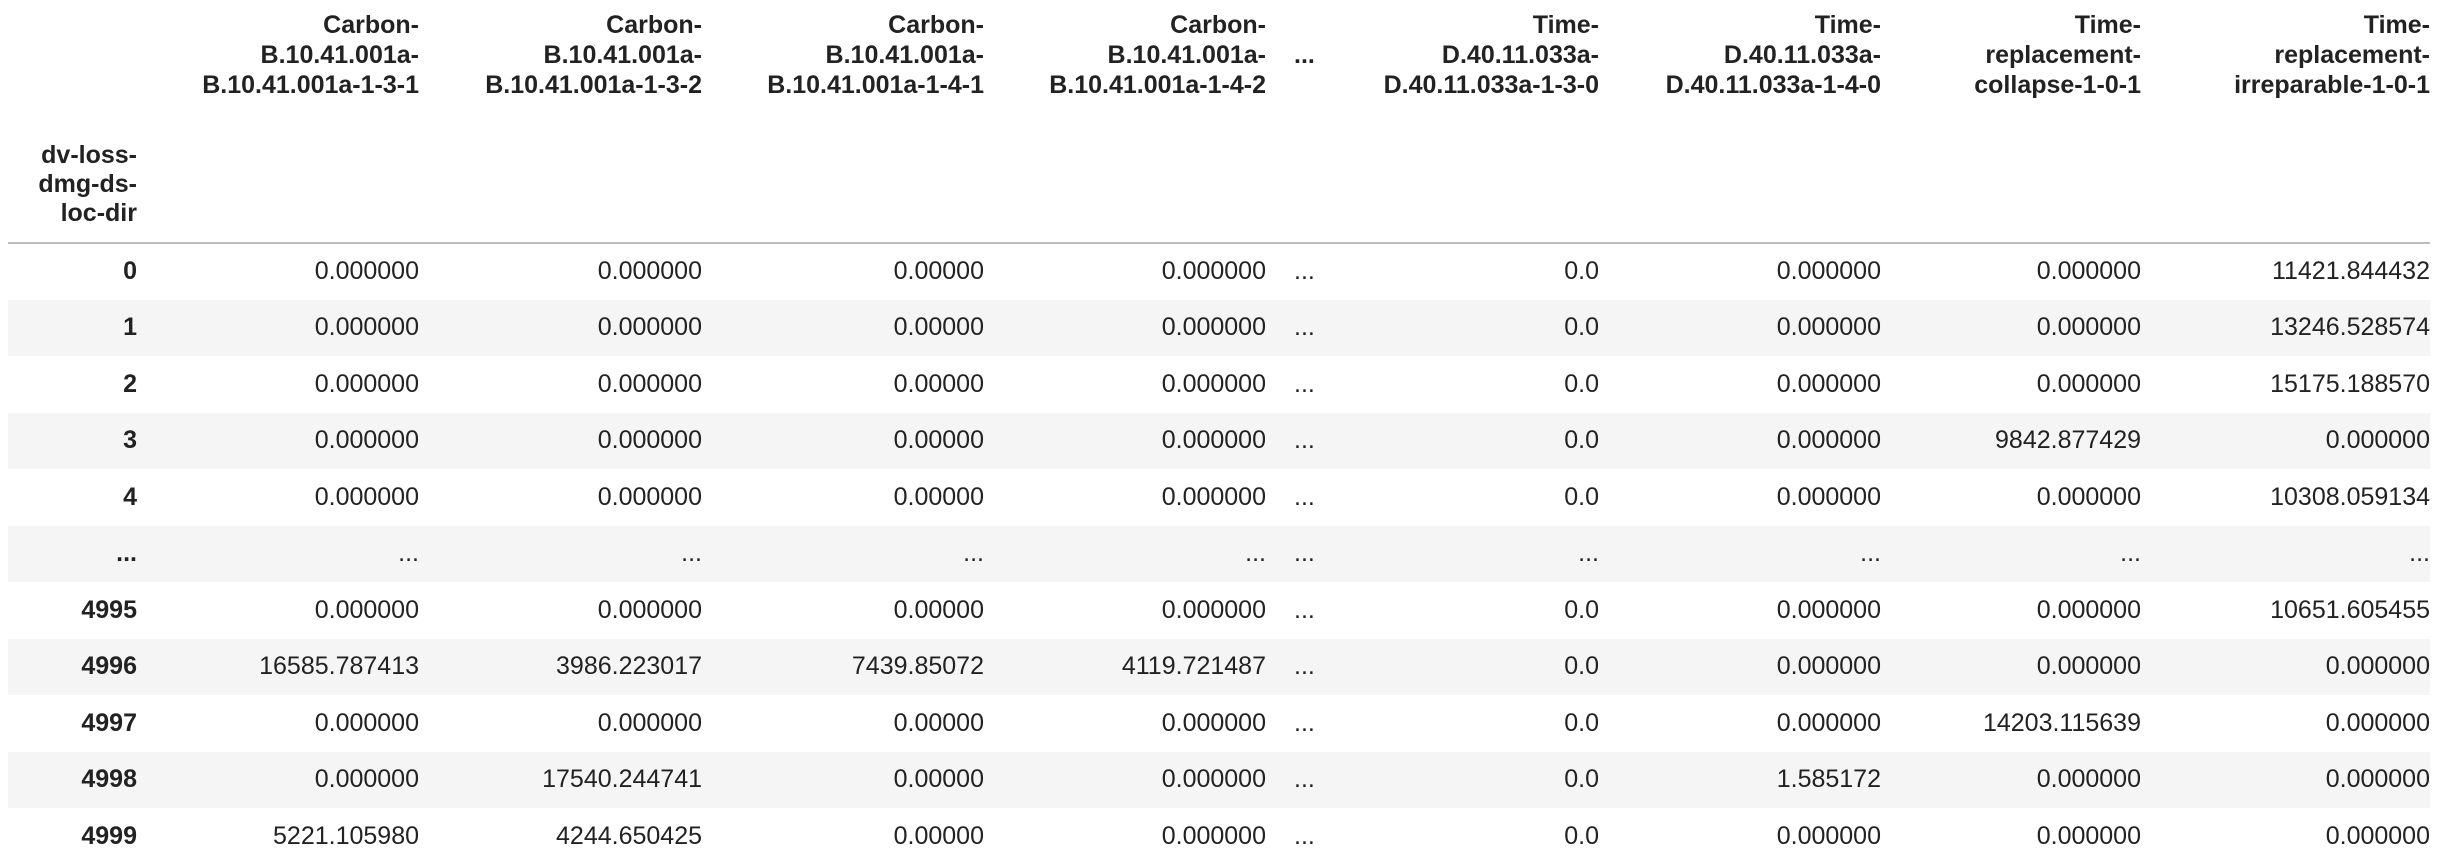 This screenshot has height=858, width=2438. I want to click on row-index: 4, so click(130, 496).